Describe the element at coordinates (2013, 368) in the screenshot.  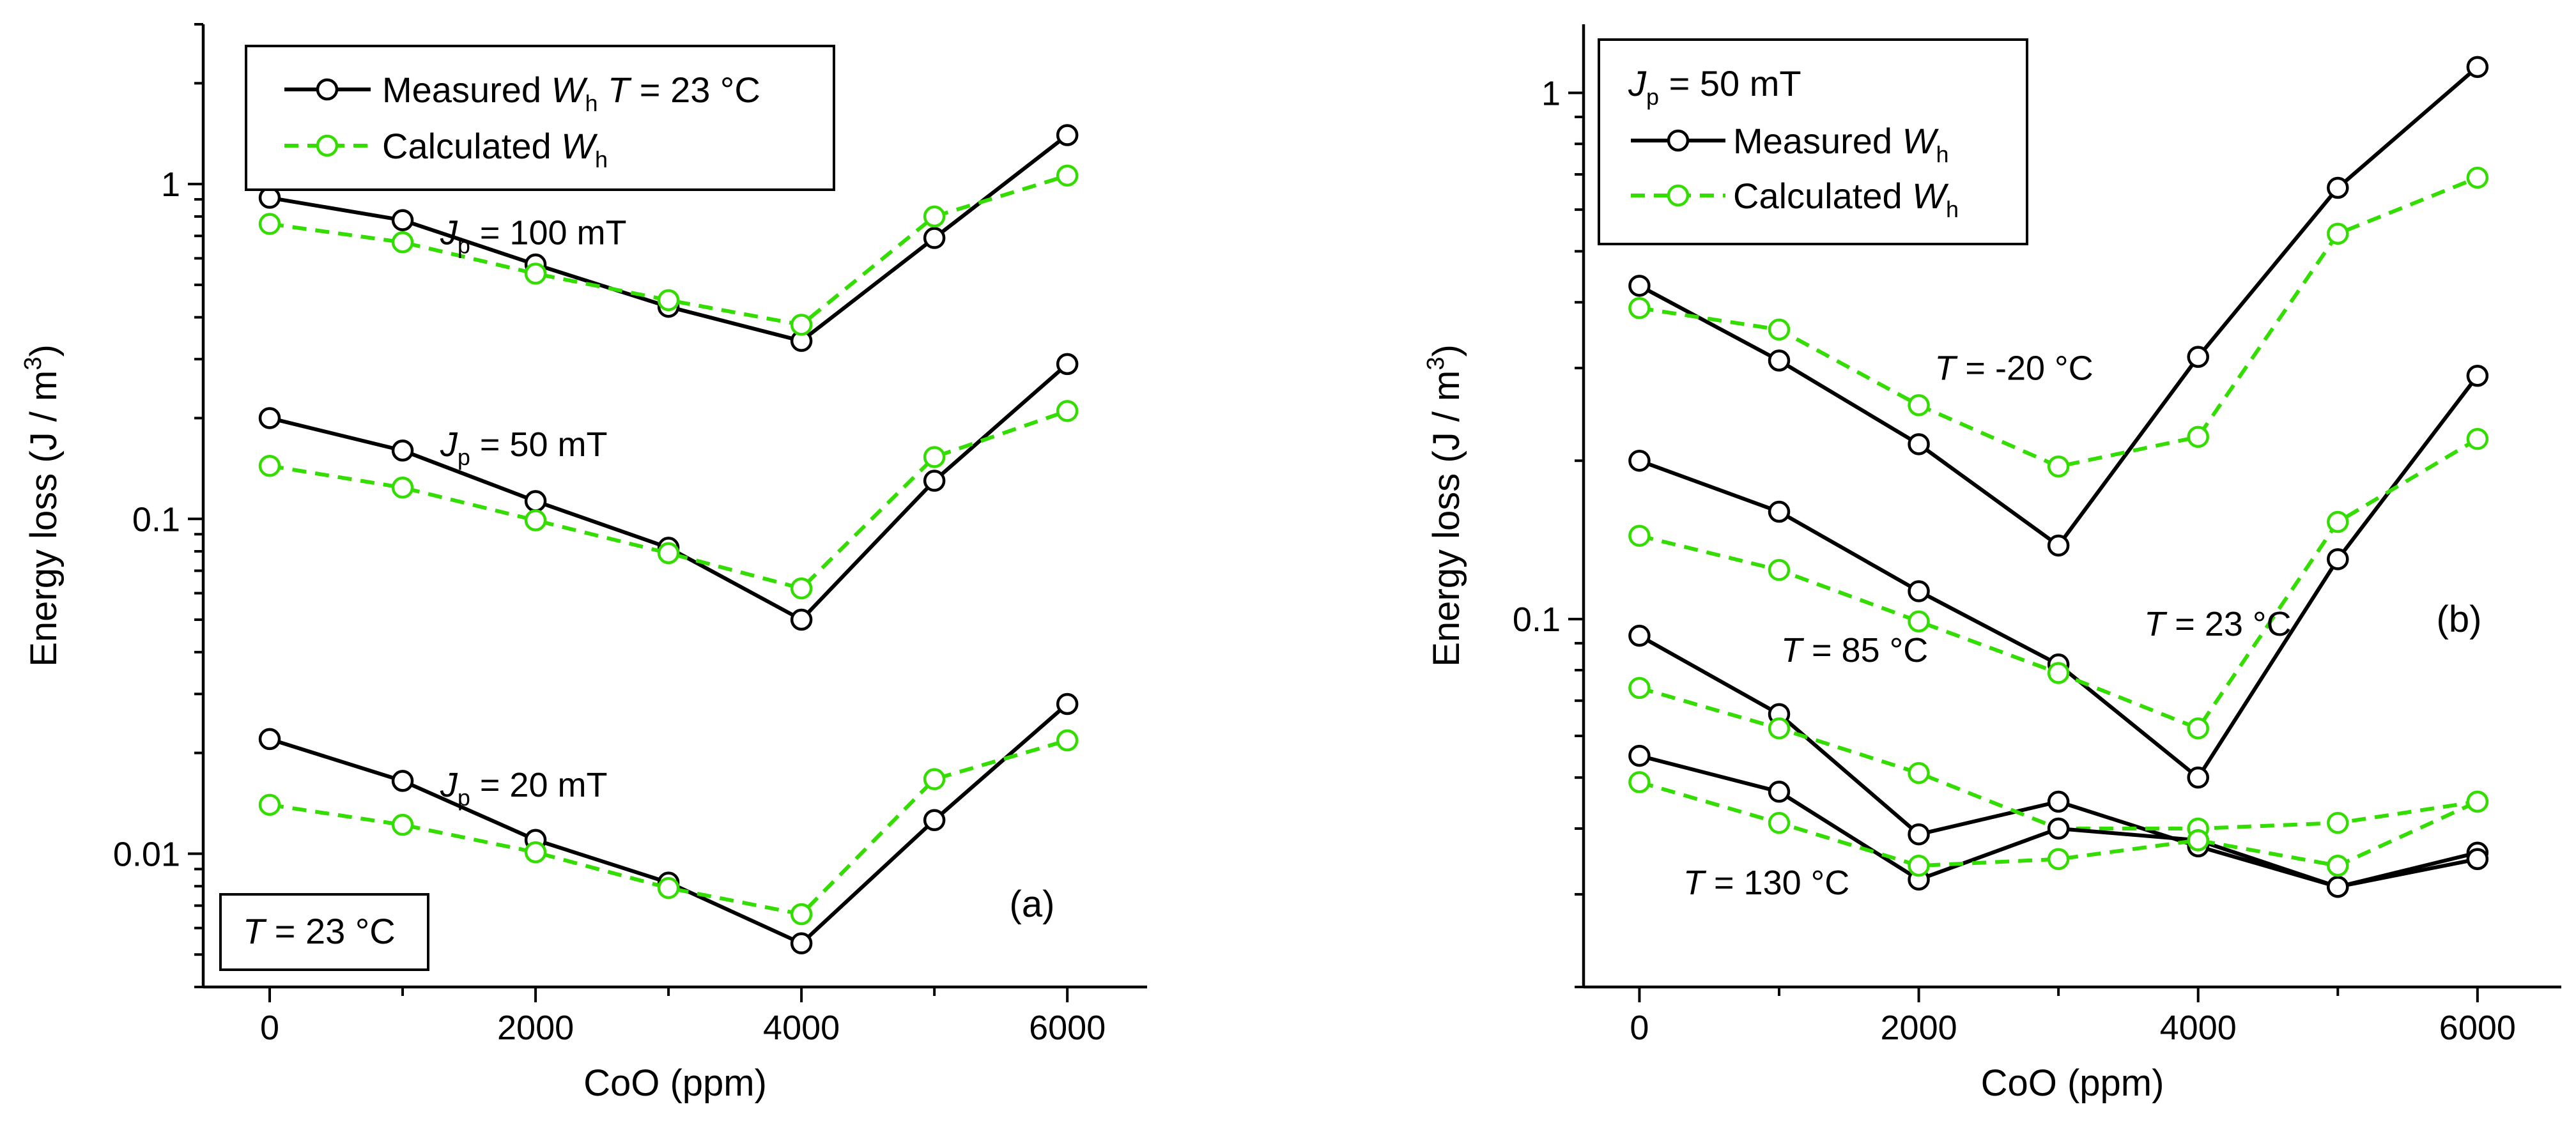
I see `curve-annotation: T = -20 °C` at that location.